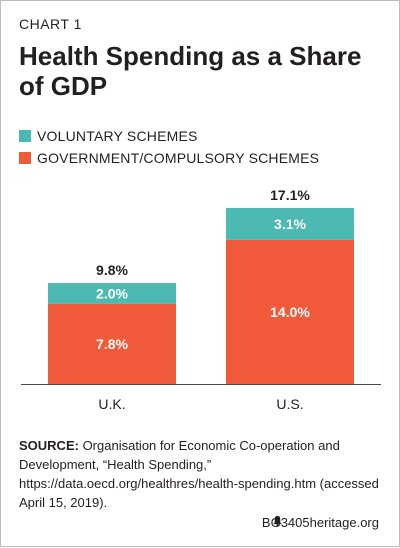  What do you see at coordinates (178, 158) in the screenshot?
I see `legend-label-government: GOVERNMENT/COMPULSORY SCHEMES` at bounding box center [178, 158].